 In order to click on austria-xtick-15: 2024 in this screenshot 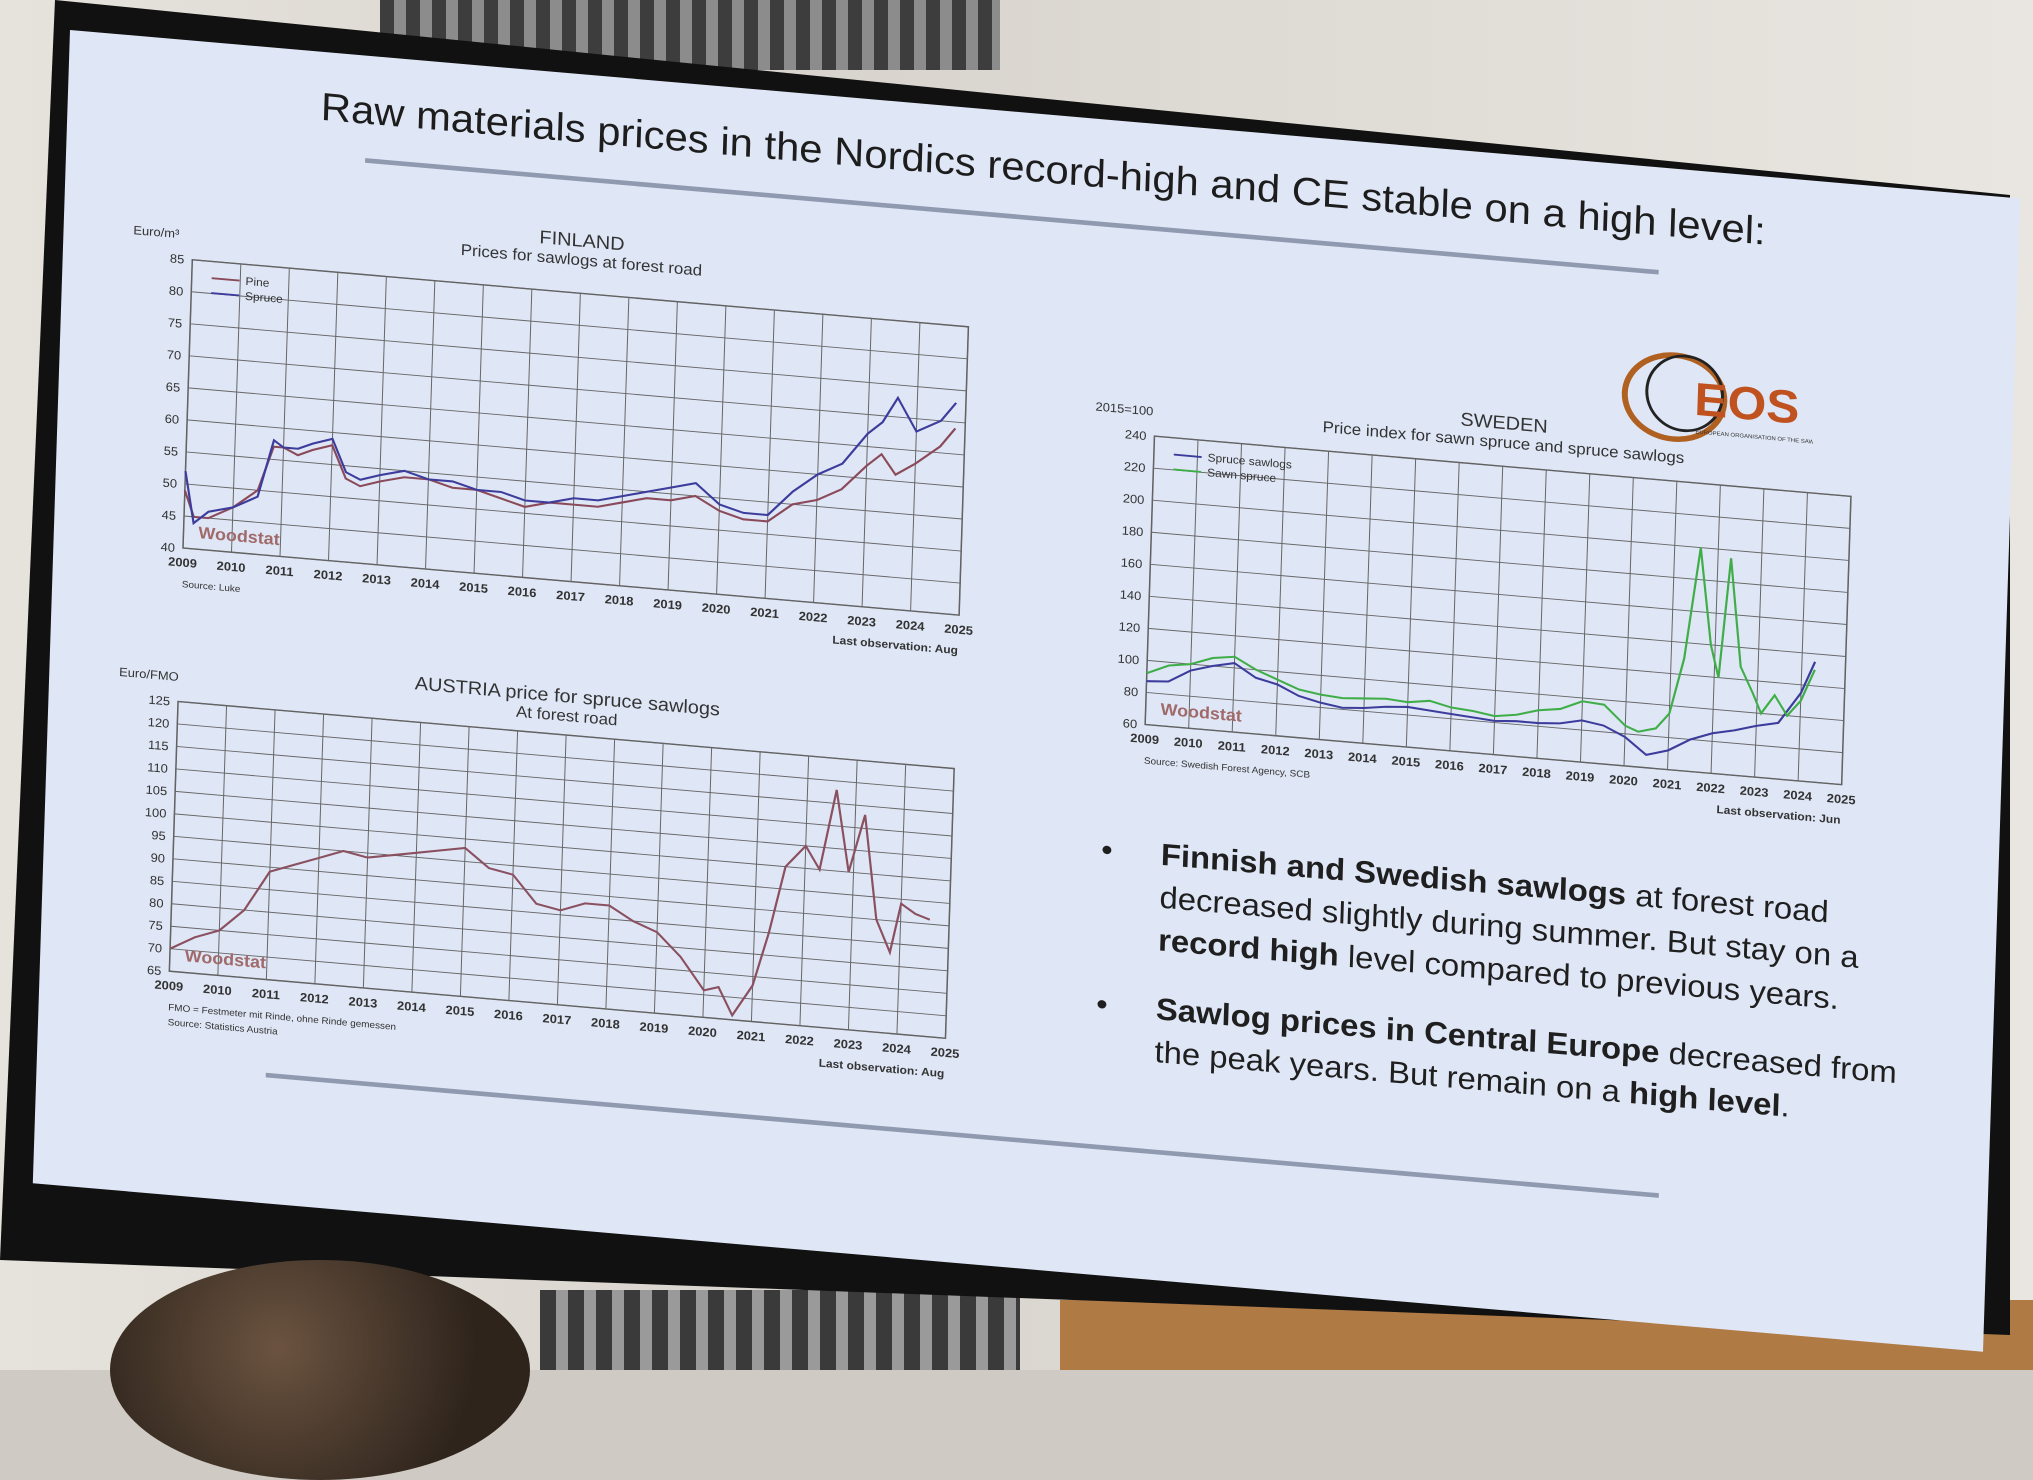, I will do `click(896, 1049)`.